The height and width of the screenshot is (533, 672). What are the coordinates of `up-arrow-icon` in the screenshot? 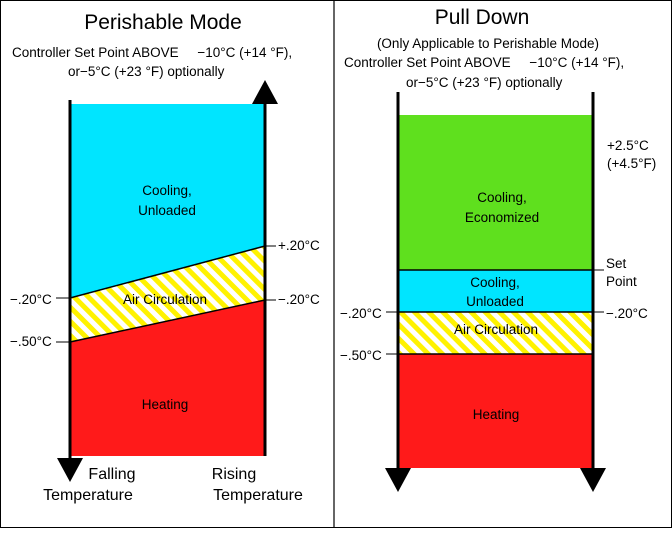 It's located at (265, 92).